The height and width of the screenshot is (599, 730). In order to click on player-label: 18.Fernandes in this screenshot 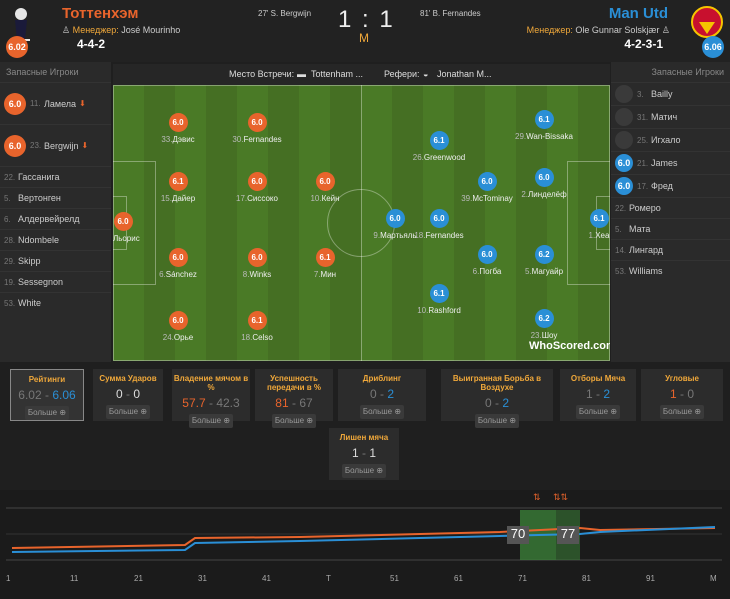, I will do `click(439, 235)`.